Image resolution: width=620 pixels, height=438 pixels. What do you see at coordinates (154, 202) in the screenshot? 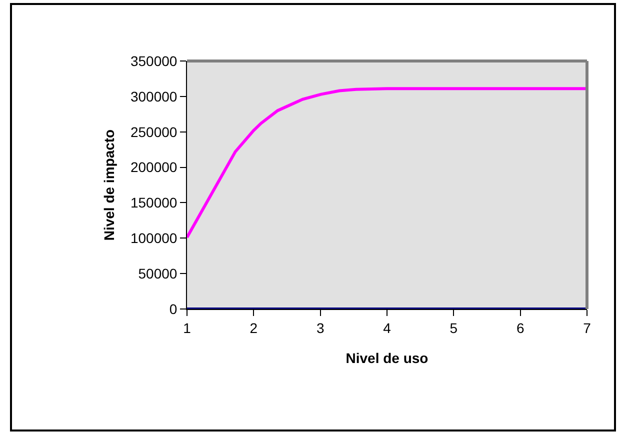
I see `y-tick-label: 150000` at bounding box center [154, 202].